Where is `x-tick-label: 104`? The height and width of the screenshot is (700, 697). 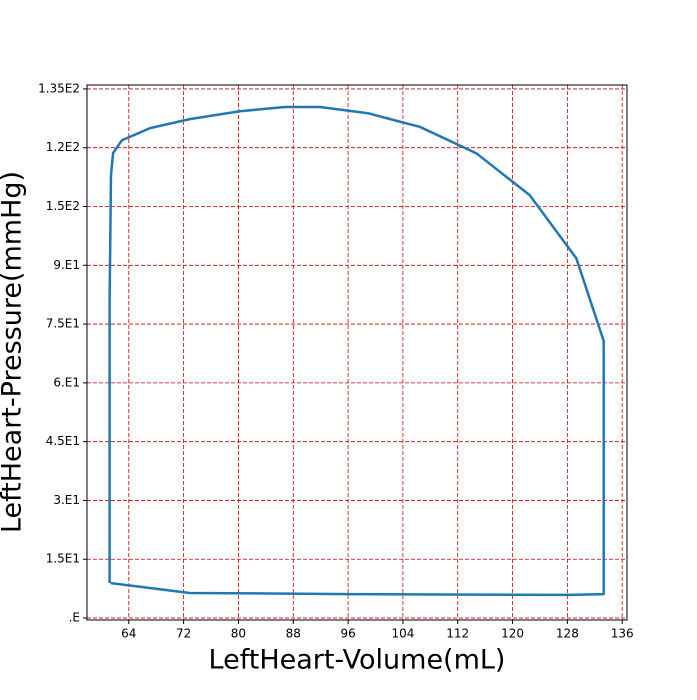 x-tick-label: 104 is located at coordinates (402, 634).